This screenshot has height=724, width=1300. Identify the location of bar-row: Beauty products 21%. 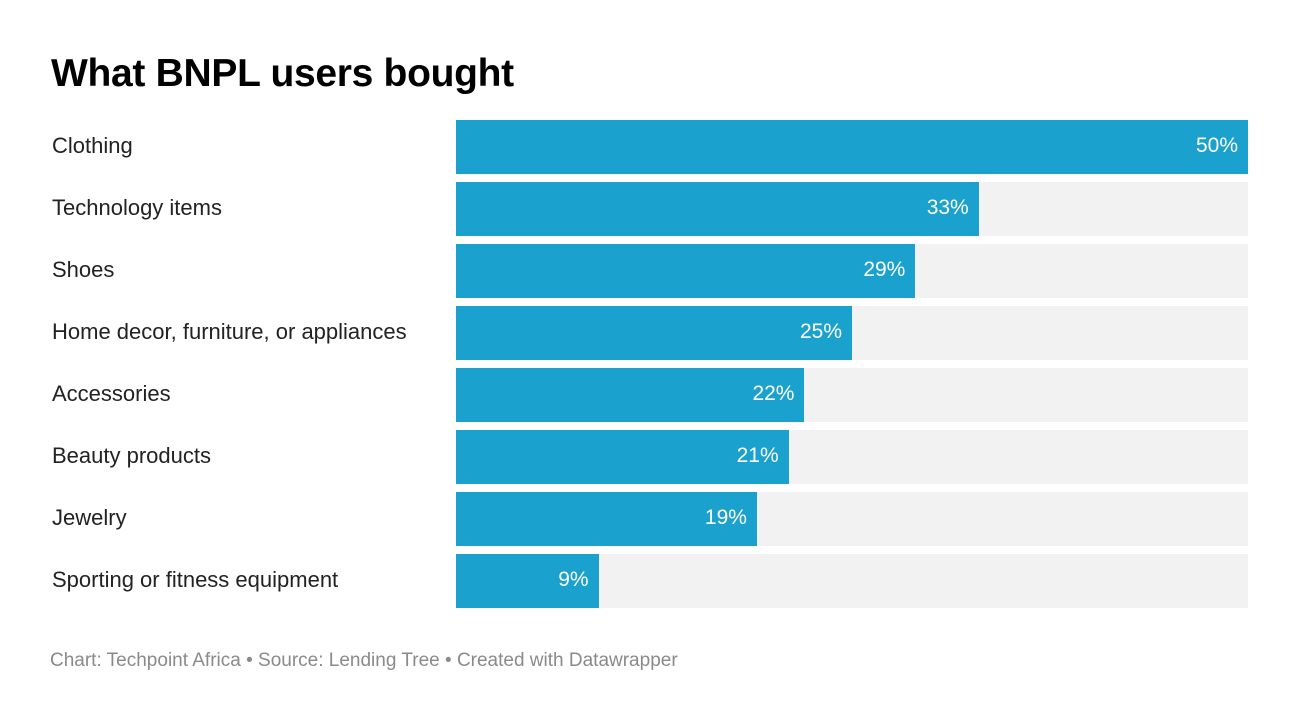
(650, 457).